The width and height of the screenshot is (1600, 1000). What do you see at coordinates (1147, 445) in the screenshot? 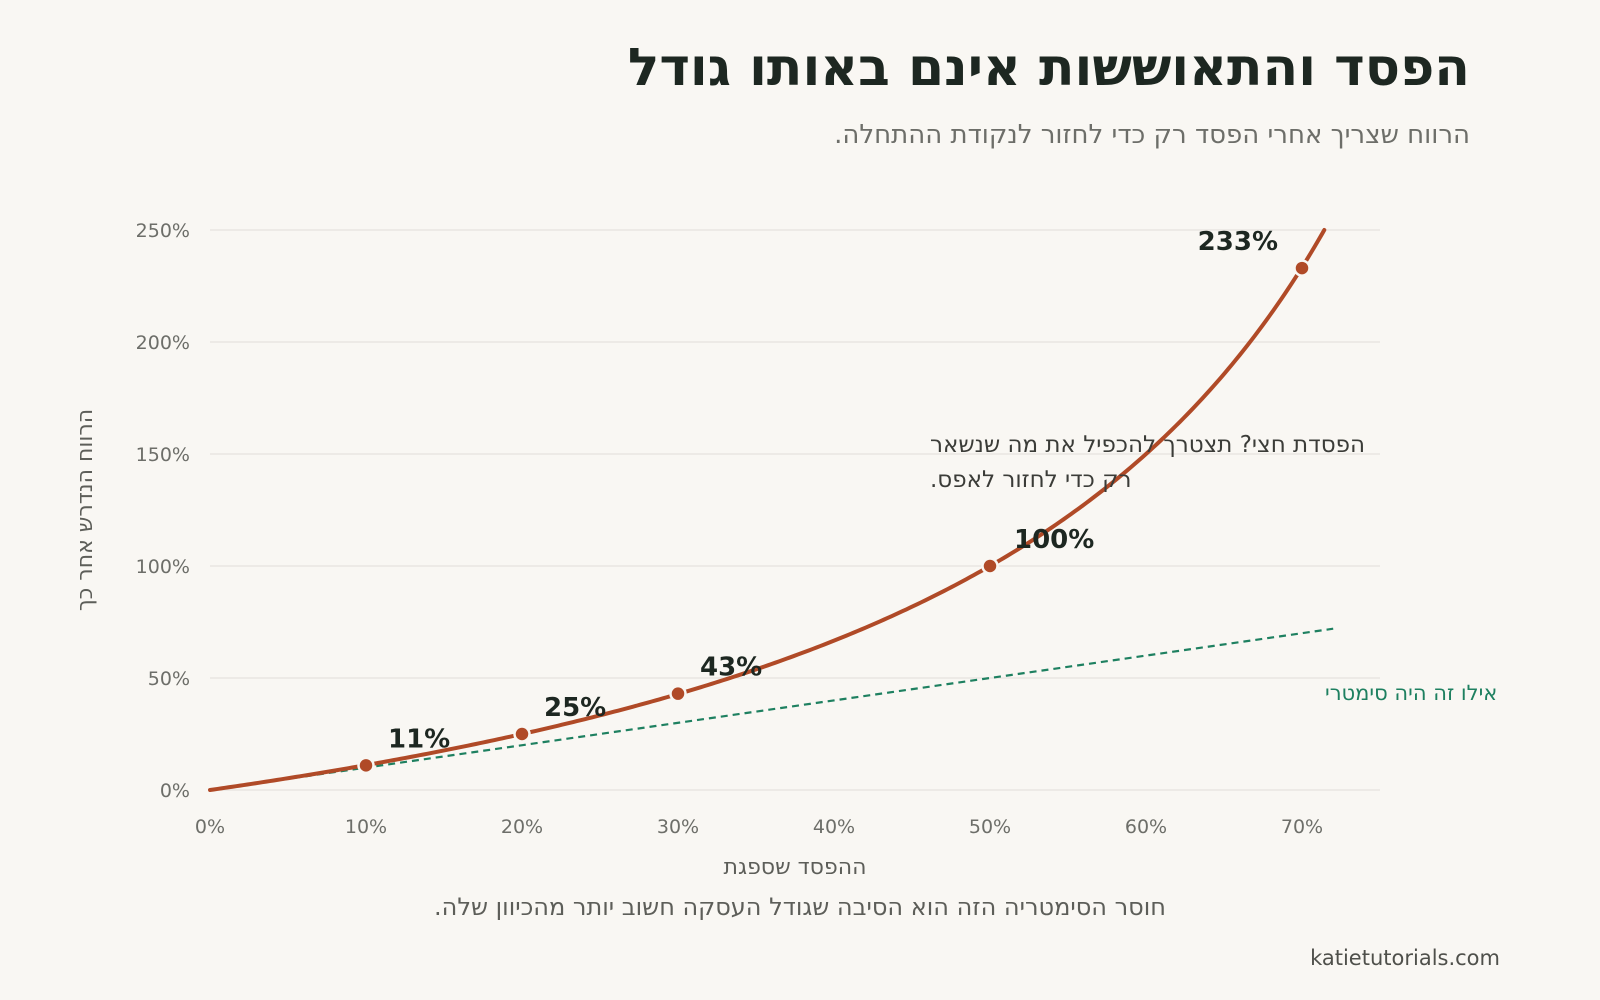
I see `annotation-line-1: הפסדת חצי? תצטרך להכפיל את מה שנשאר` at bounding box center [1147, 445].